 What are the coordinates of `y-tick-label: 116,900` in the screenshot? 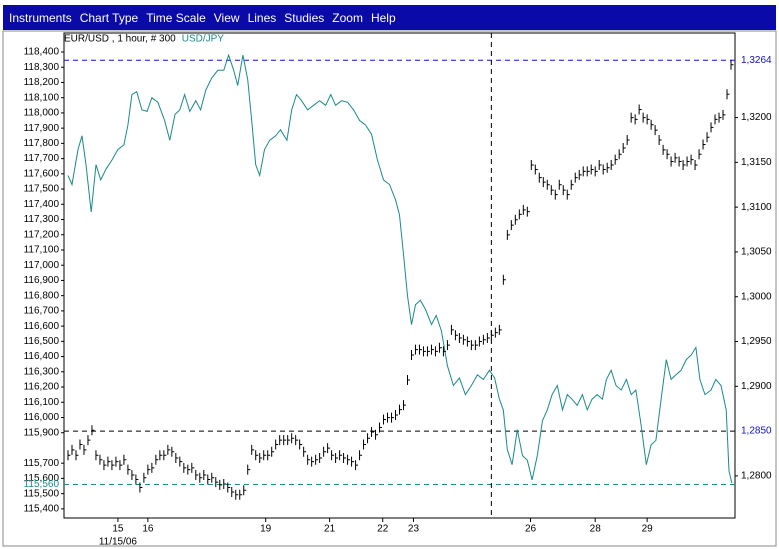 It's located at (42, 280).